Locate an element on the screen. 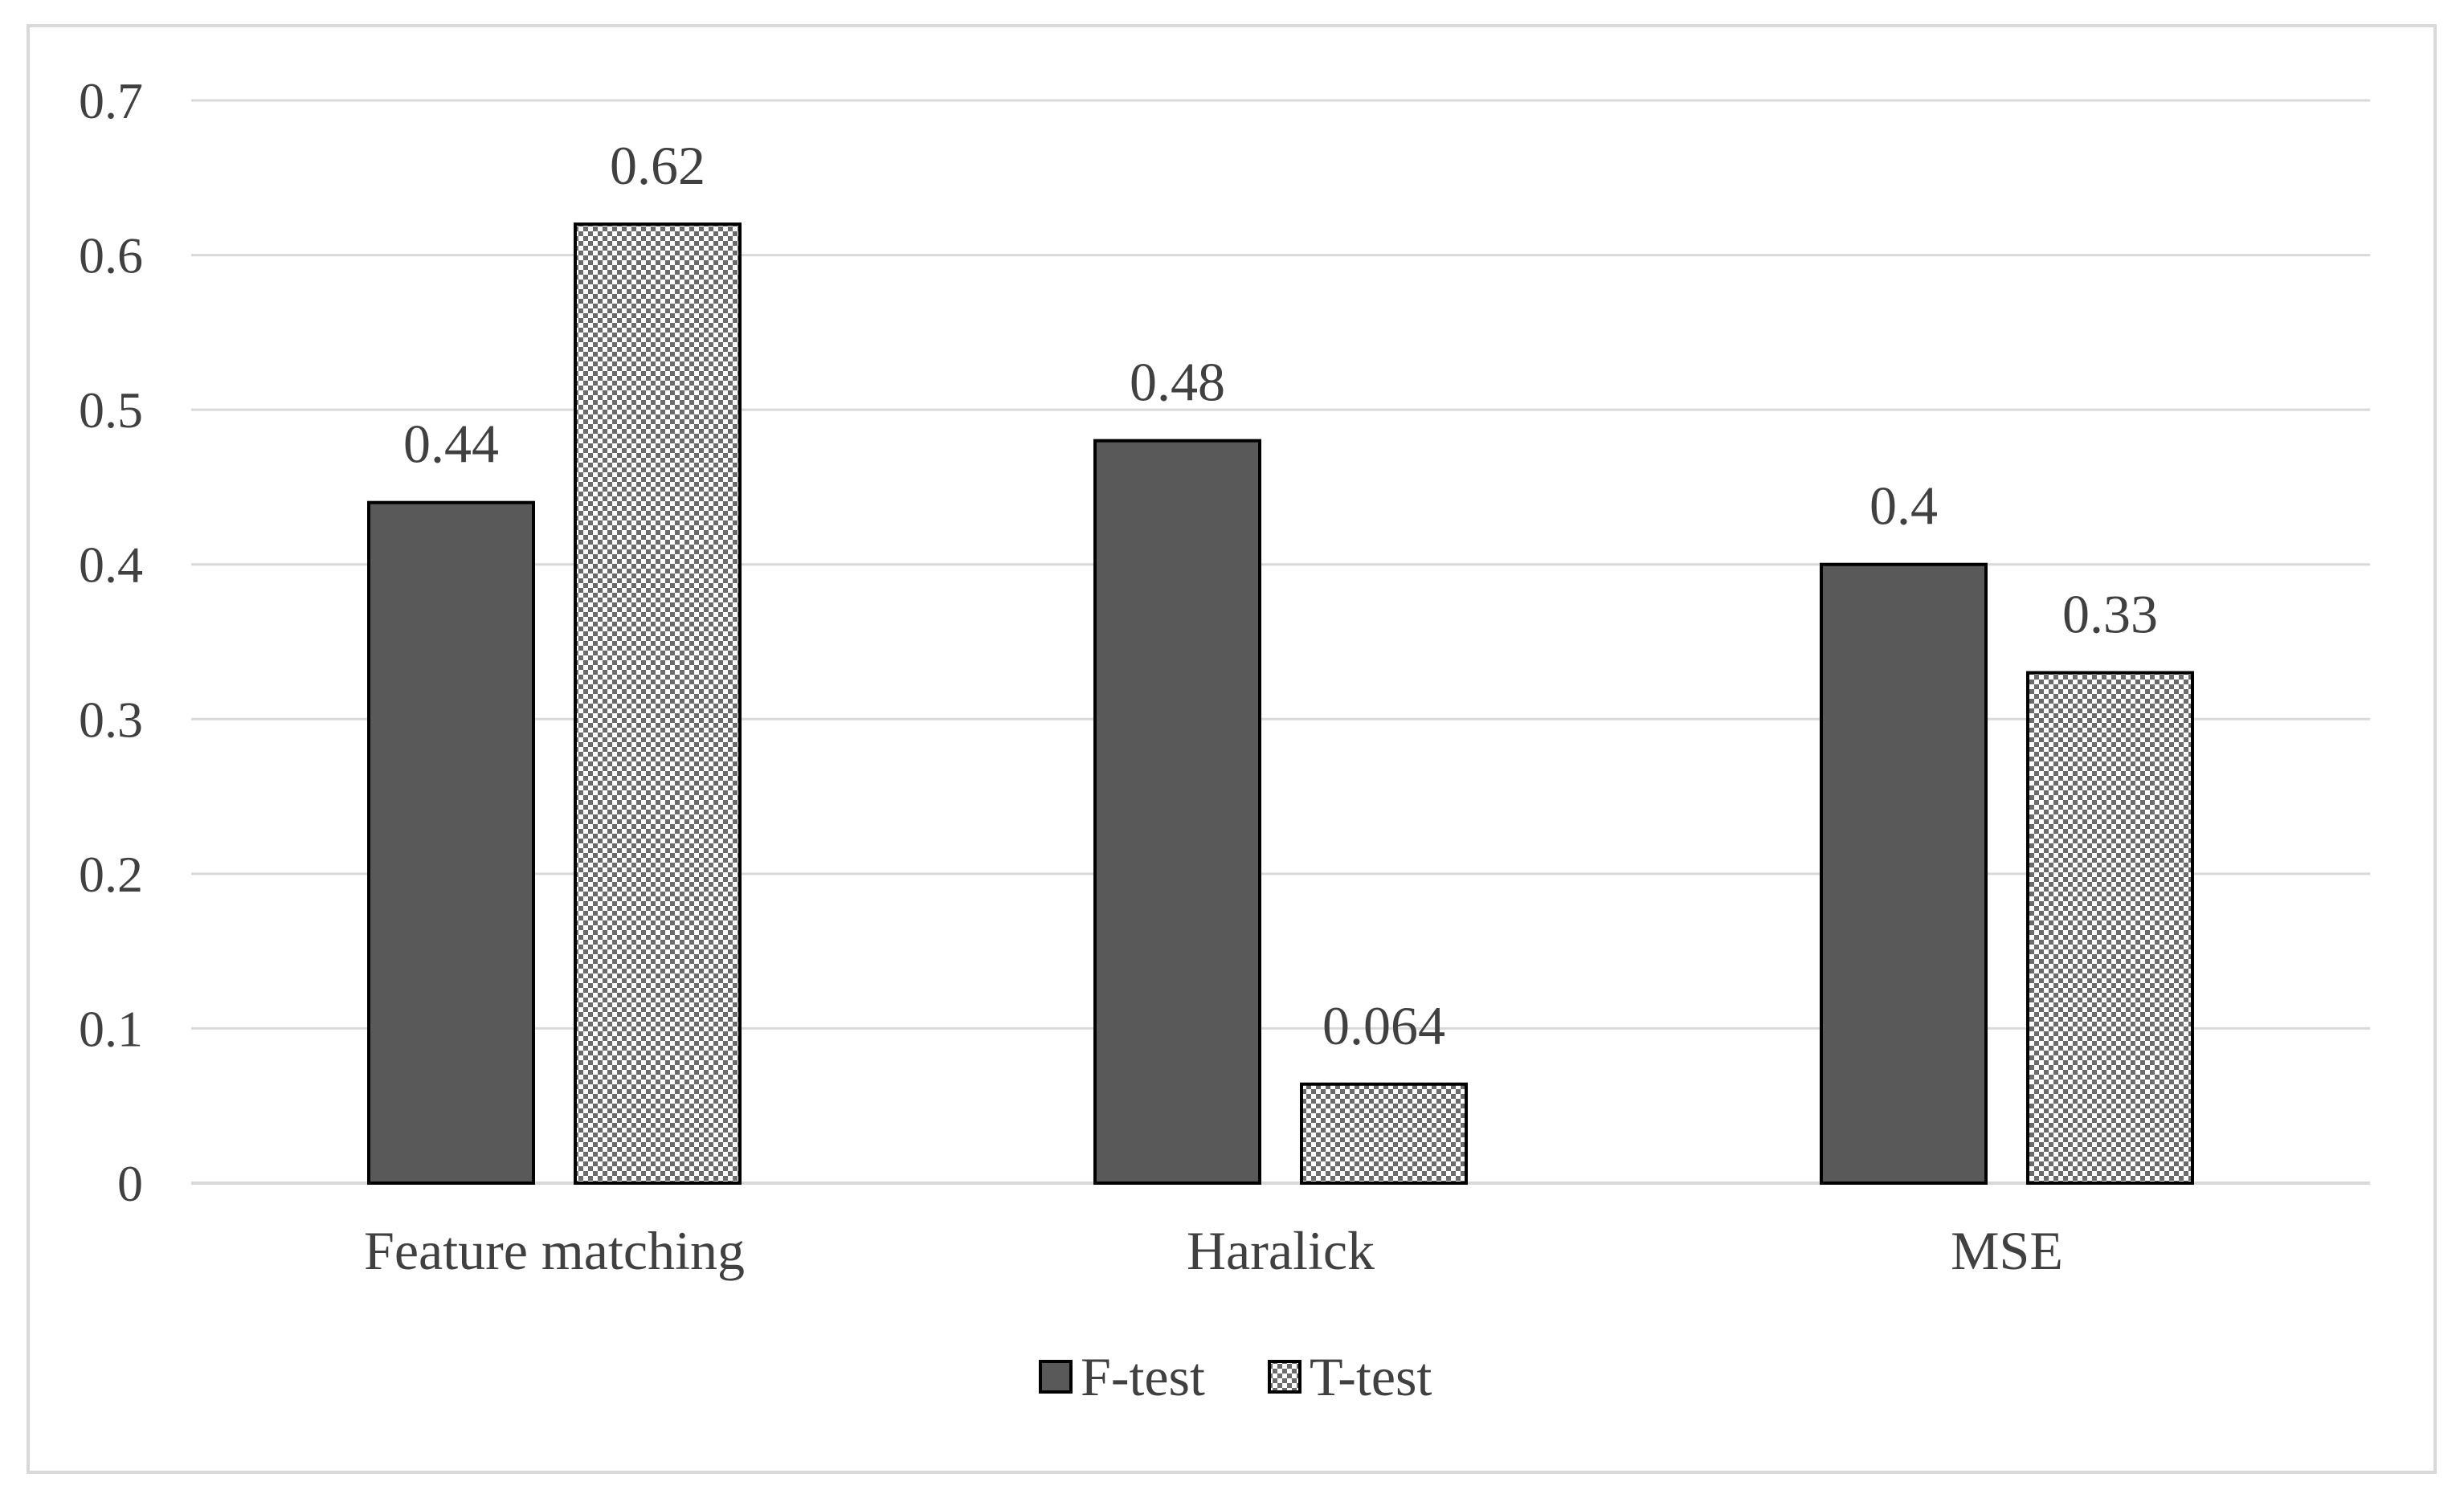 Image resolution: width=2464 pixels, height=1502 pixels. category-label: Haralick is located at coordinates (1281, 1251).